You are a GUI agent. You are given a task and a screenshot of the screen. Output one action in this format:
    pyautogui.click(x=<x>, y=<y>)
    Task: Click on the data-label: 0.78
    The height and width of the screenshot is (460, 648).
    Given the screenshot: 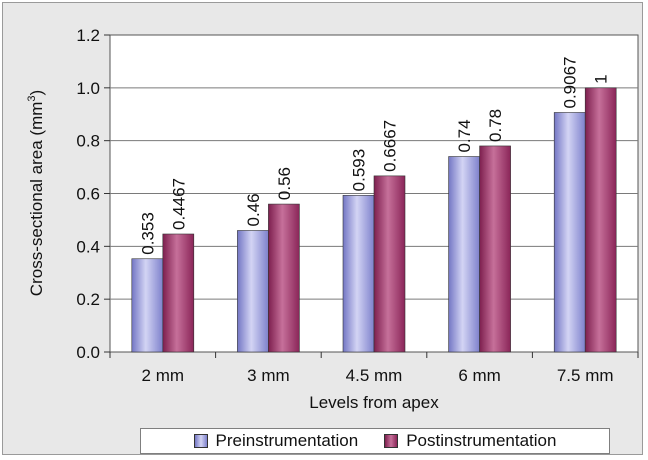 What is the action you would take?
    pyautogui.click(x=495, y=125)
    